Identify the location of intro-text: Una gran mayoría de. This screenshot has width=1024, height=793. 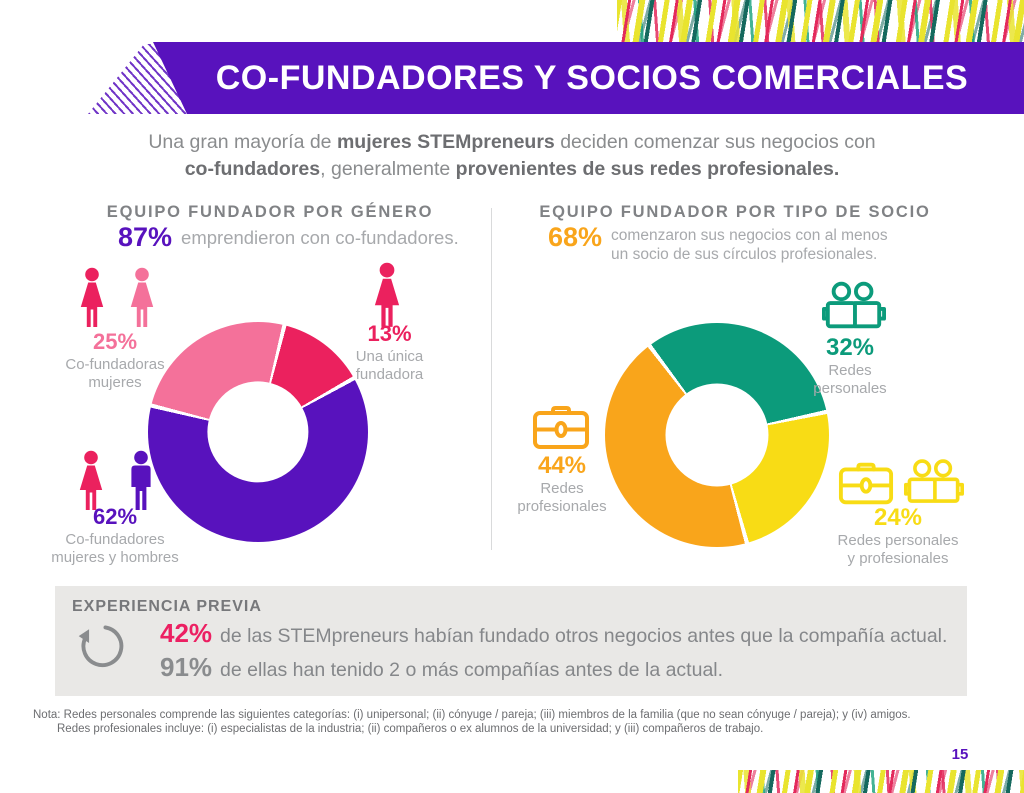
(242, 142).